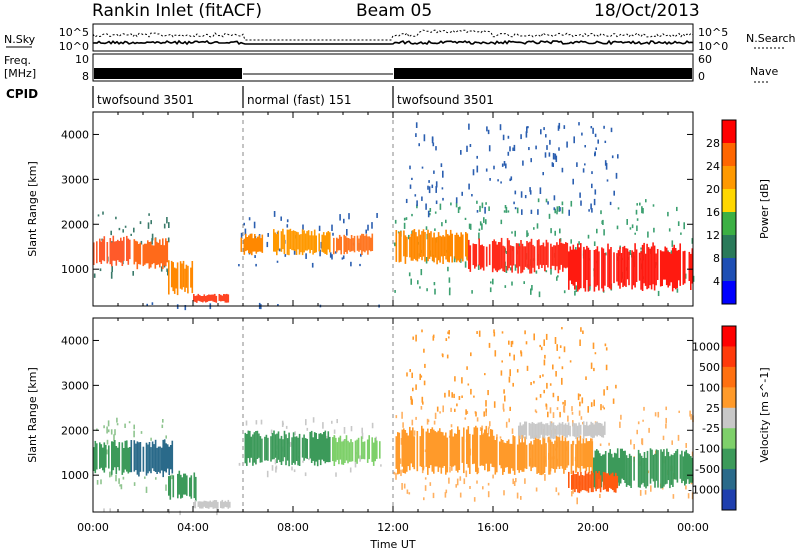  Describe the element at coordinates (17, 60) in the screenshot. I see `freq-label-1: Freq.` at that location.